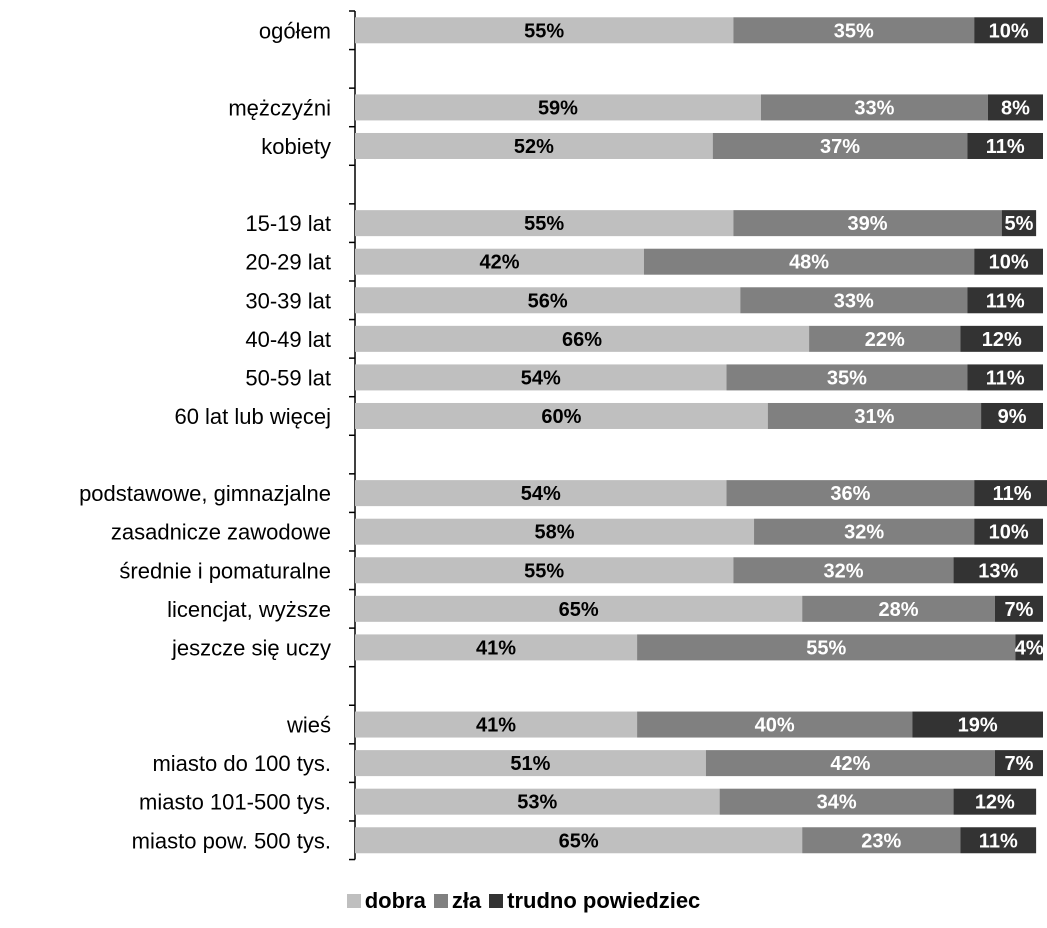 This screenshot has height=928, width=1047. I want to click on category-label: miasto 101-500 tys., so click(235, 802).